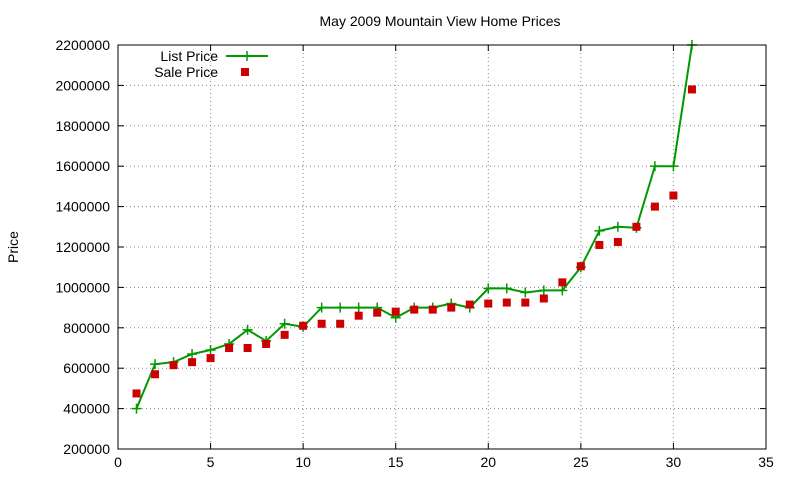  What do you see at coordinates (13, 247) in the screenshot?
I see `y-axis-label: Price` at bounding box center [13, 247].